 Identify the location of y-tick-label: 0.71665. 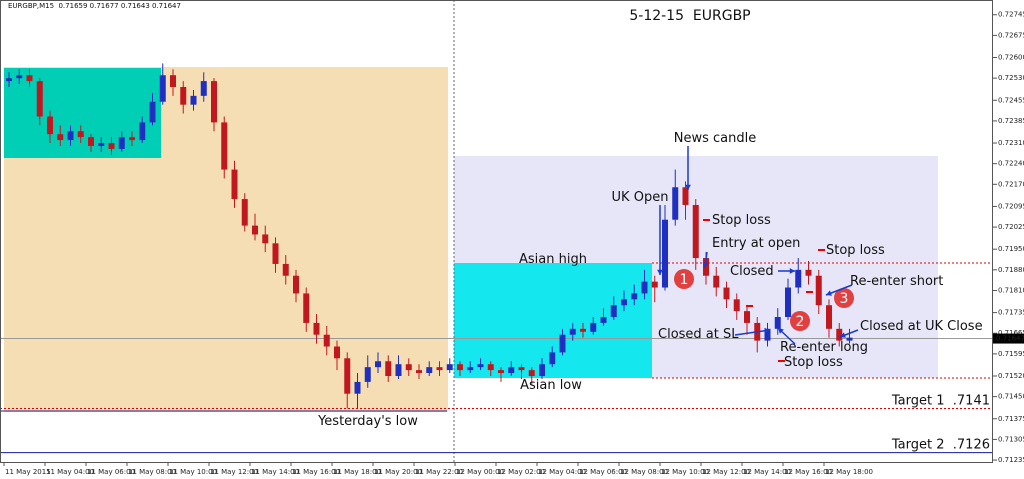
(1011, 333).